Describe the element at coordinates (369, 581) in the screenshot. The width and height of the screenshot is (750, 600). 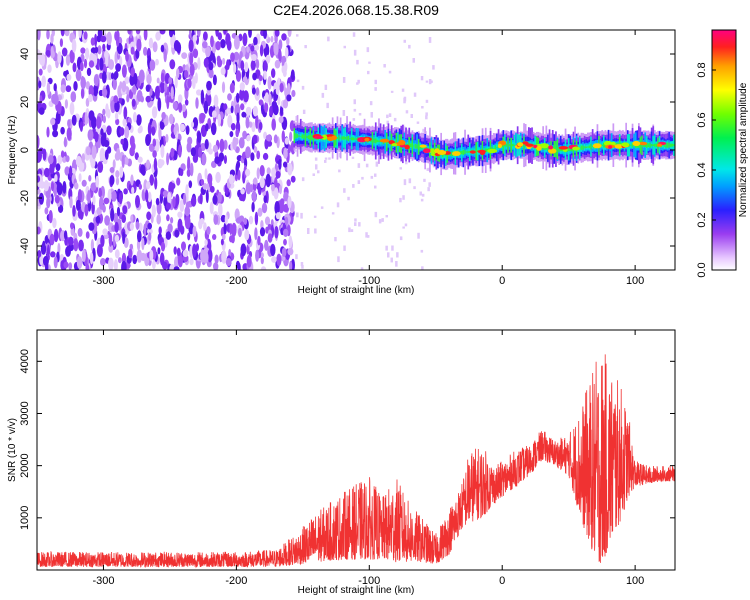
I see `snr-x-tick-label: -100` at that location.